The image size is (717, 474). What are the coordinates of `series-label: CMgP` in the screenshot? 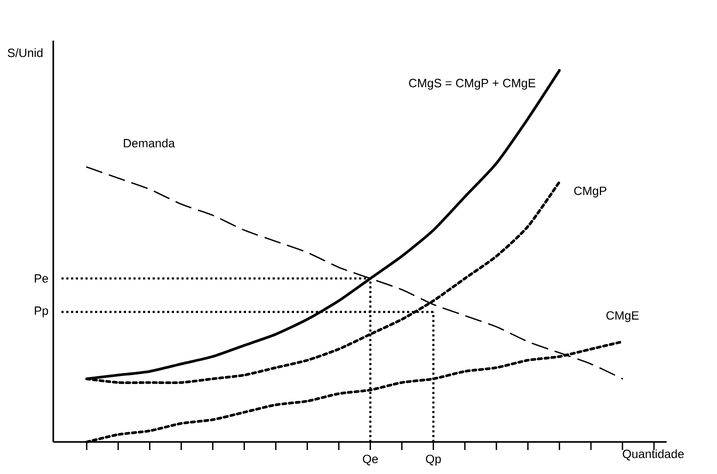 It's located at (590, 192).